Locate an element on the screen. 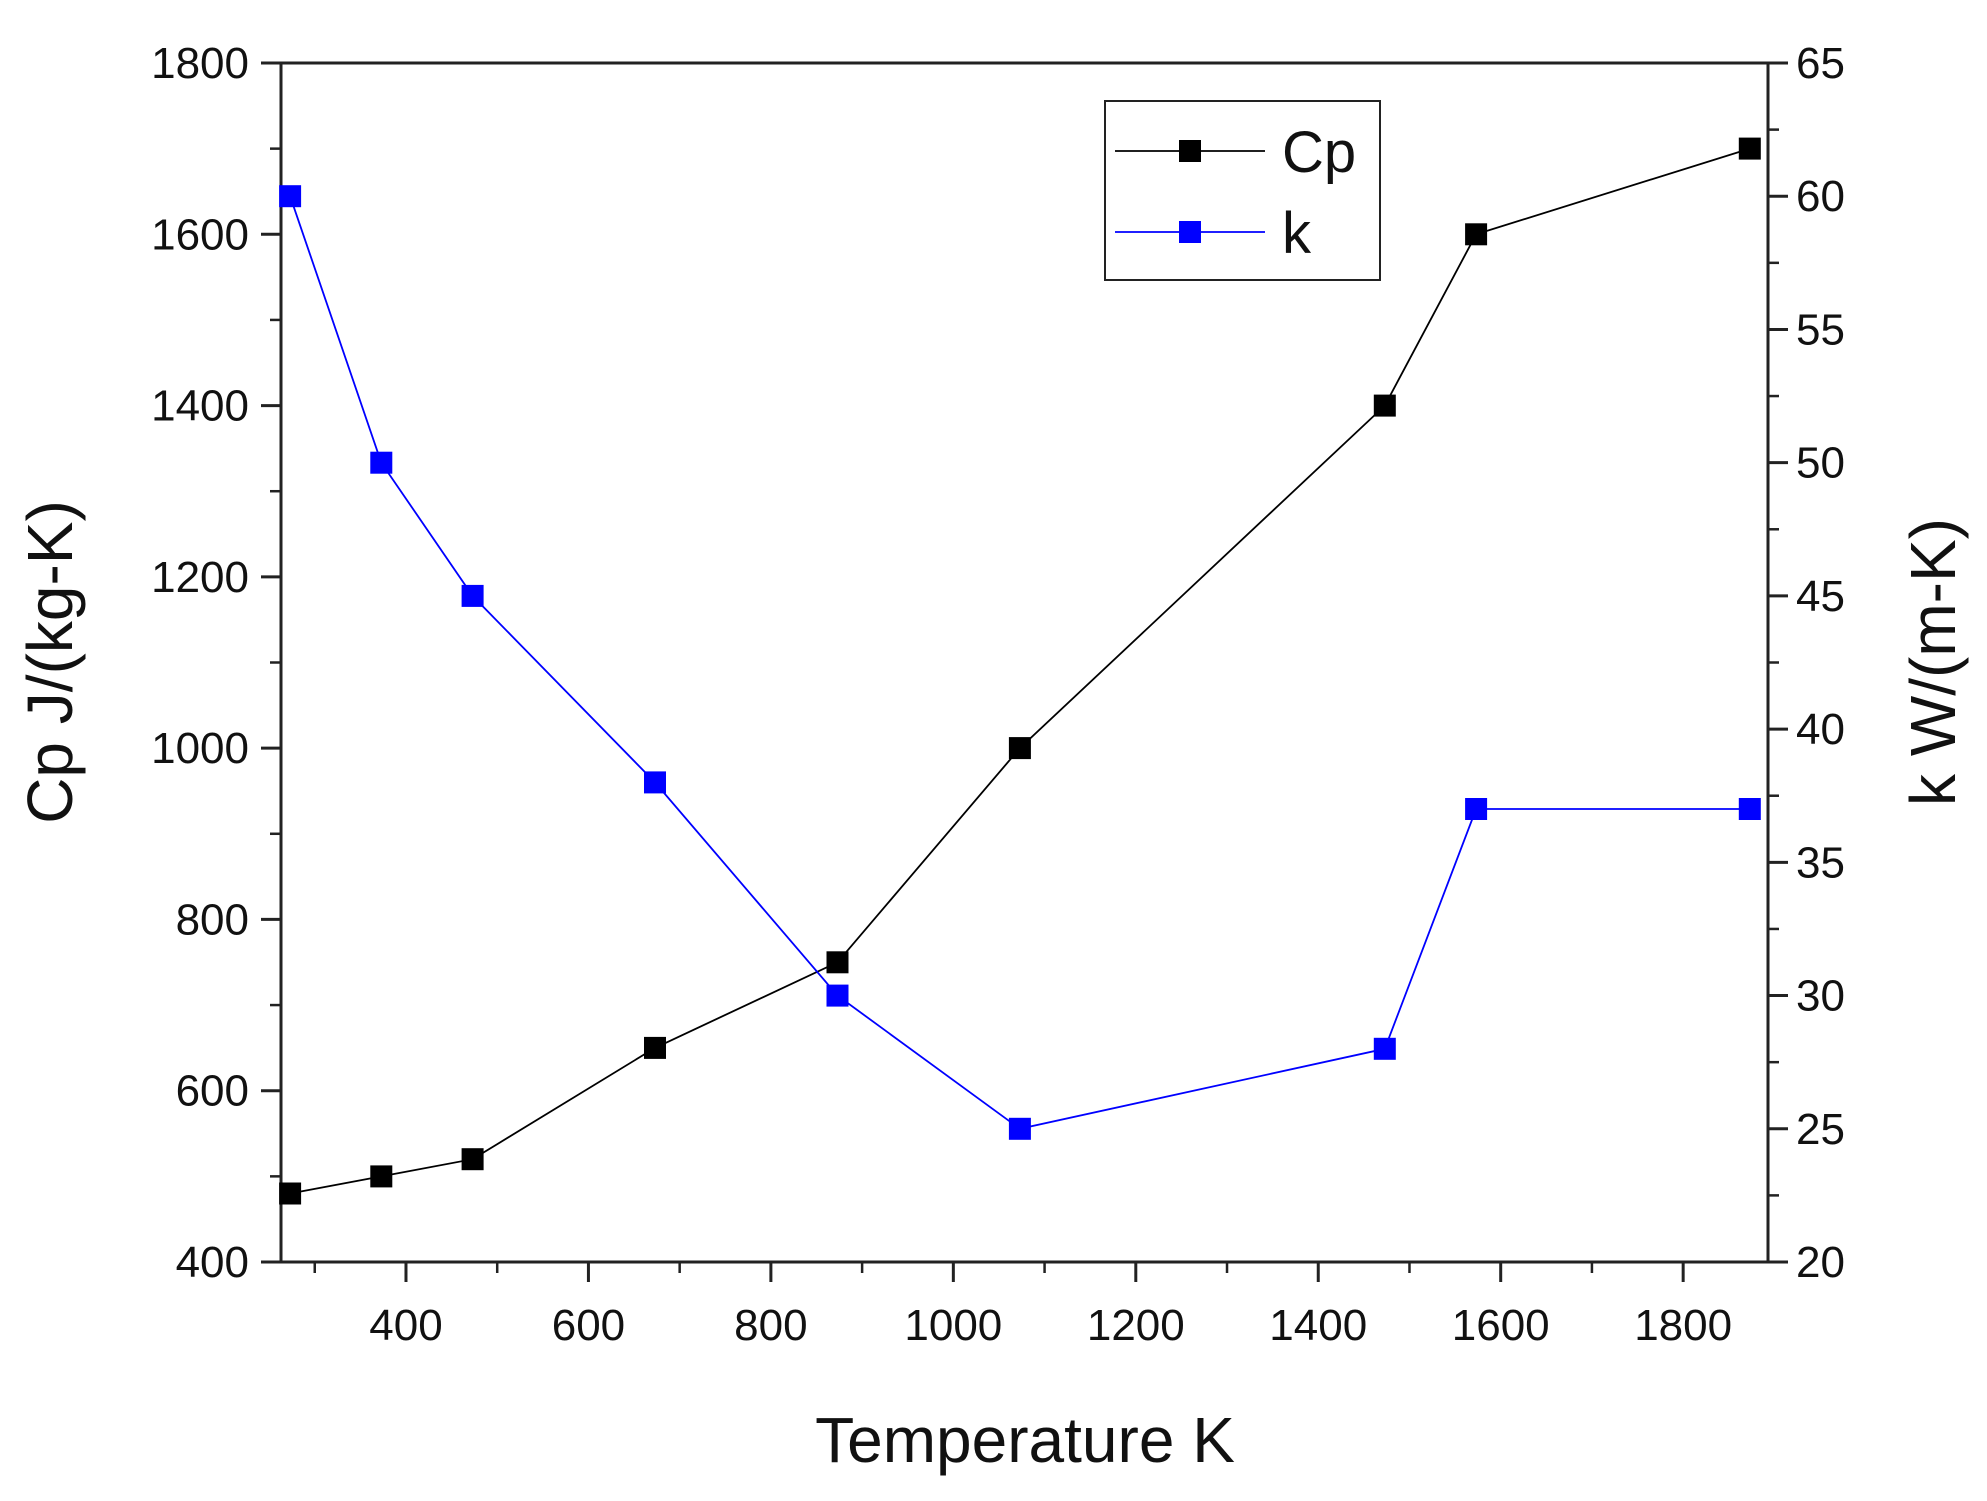  x-tick-label-1600: 1600 is located at coordinates (1501, 1325).